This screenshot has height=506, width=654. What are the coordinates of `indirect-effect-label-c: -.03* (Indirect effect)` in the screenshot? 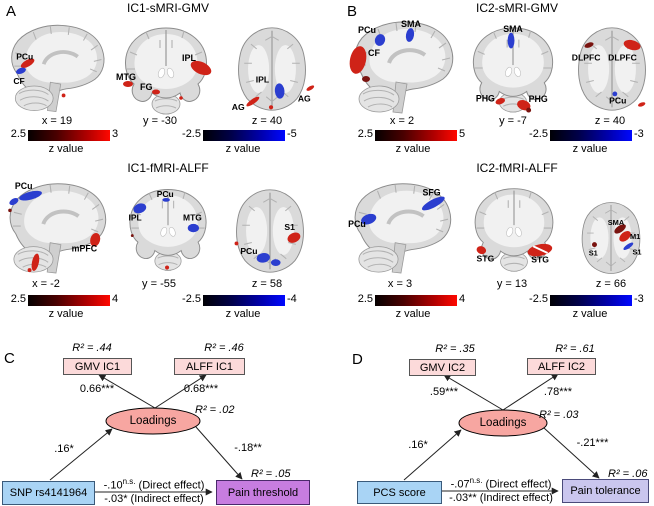 It's located at (154, 499).